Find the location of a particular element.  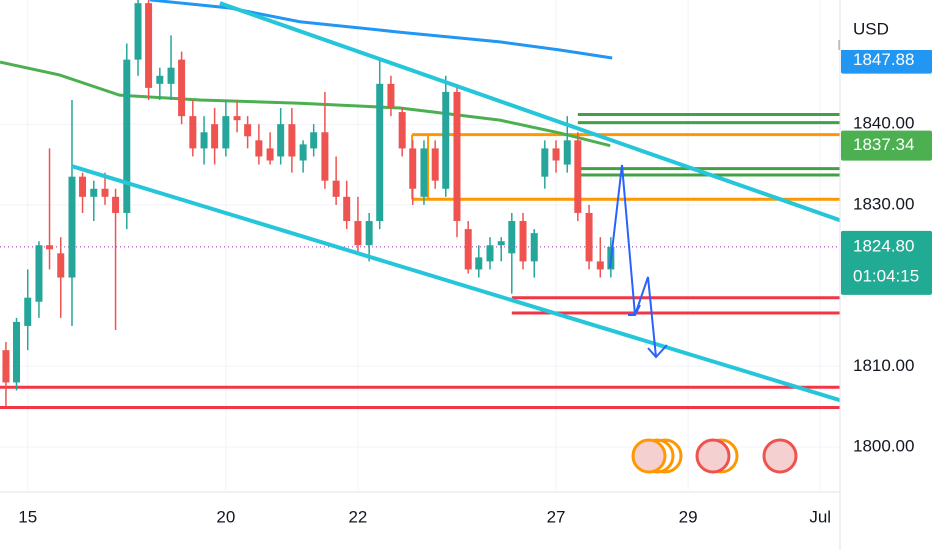

currency-bg is located at coordinates (886, 31).